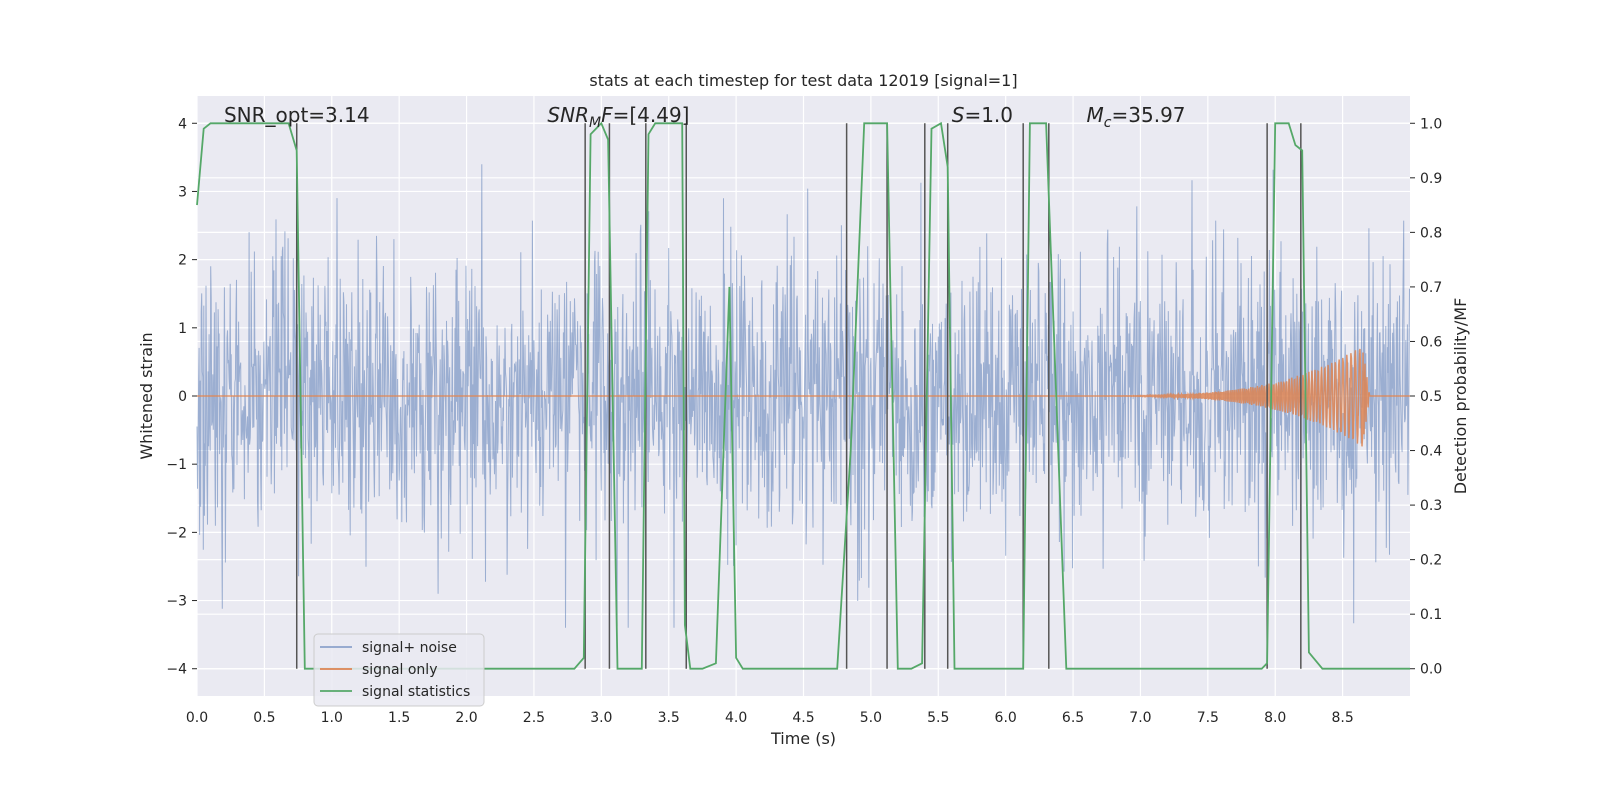  Describe the element at coordinates (1140, 718) in the screenshot. I see `x-tick-label: 7.0` at that location.